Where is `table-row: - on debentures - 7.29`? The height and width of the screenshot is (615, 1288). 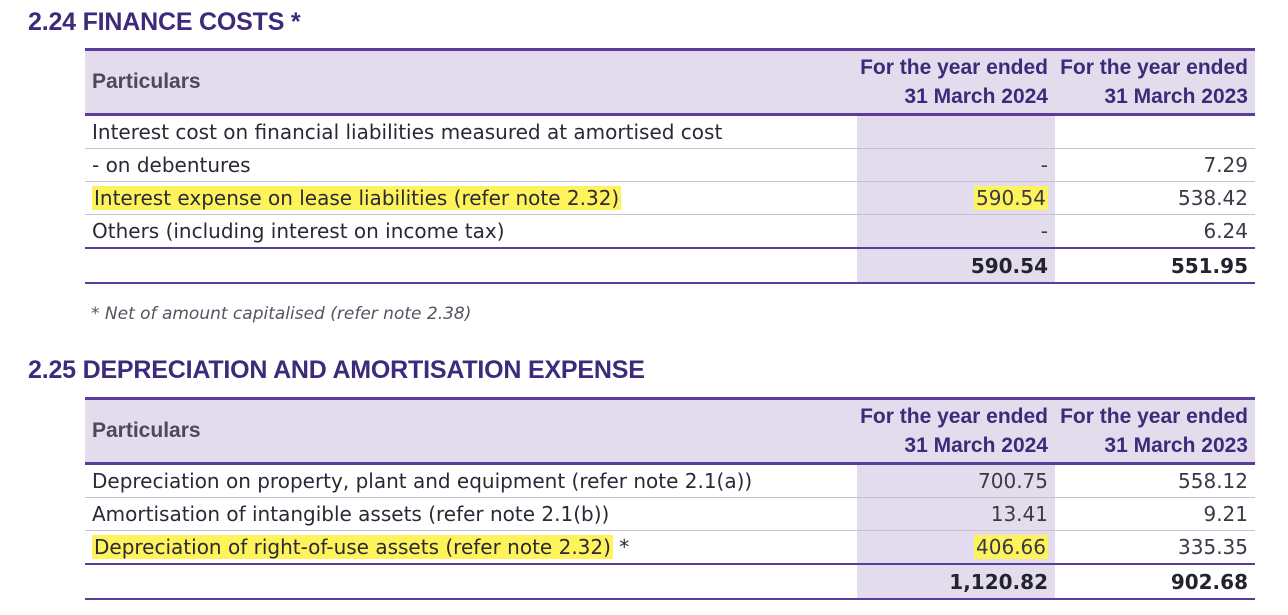 table-row: - on debentures - 7.29 is located at coordinates (670, 165).